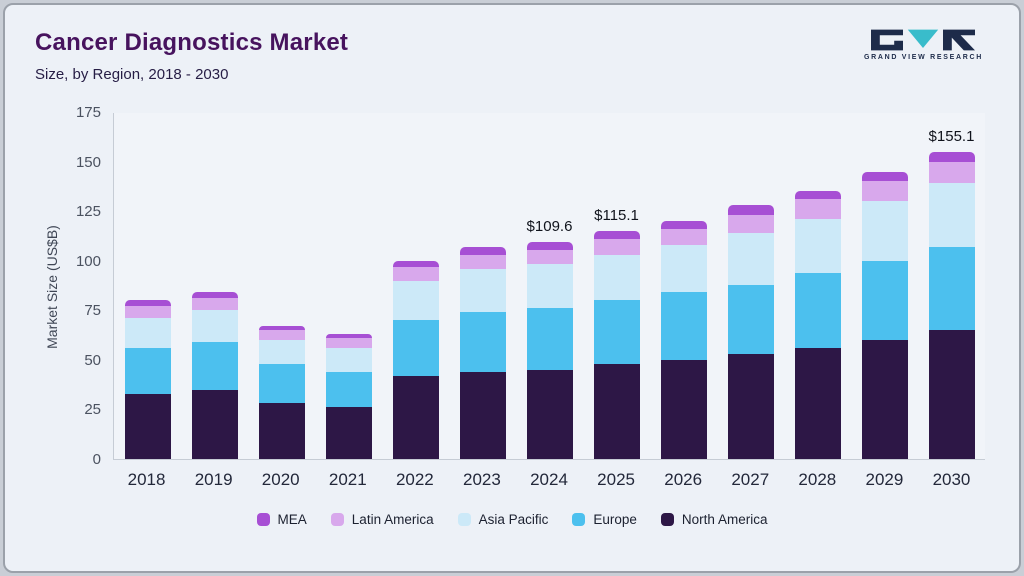  Describe the element at coordinates (616, 479) in the screenshot. I see `x-tick-label-2025: 2025` at that location.